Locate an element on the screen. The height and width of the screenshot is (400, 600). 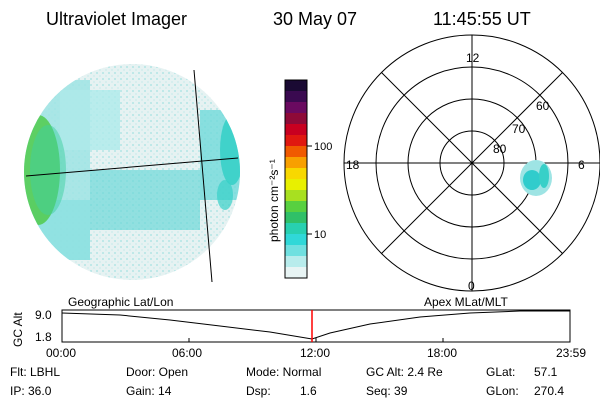
alt-ytick-low: 1.8 is located at coordinates (43, 337).